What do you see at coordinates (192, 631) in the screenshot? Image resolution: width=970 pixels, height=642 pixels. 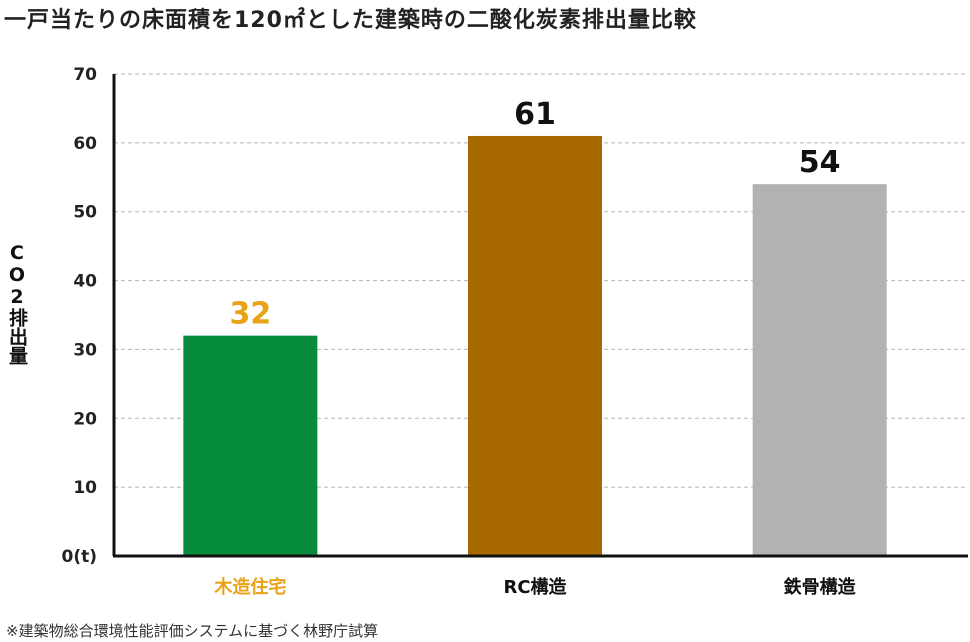 I see `footnote: ※建築物総合環境性能評価システムに基づく林野庁試算` at bounding box center [192, 631].